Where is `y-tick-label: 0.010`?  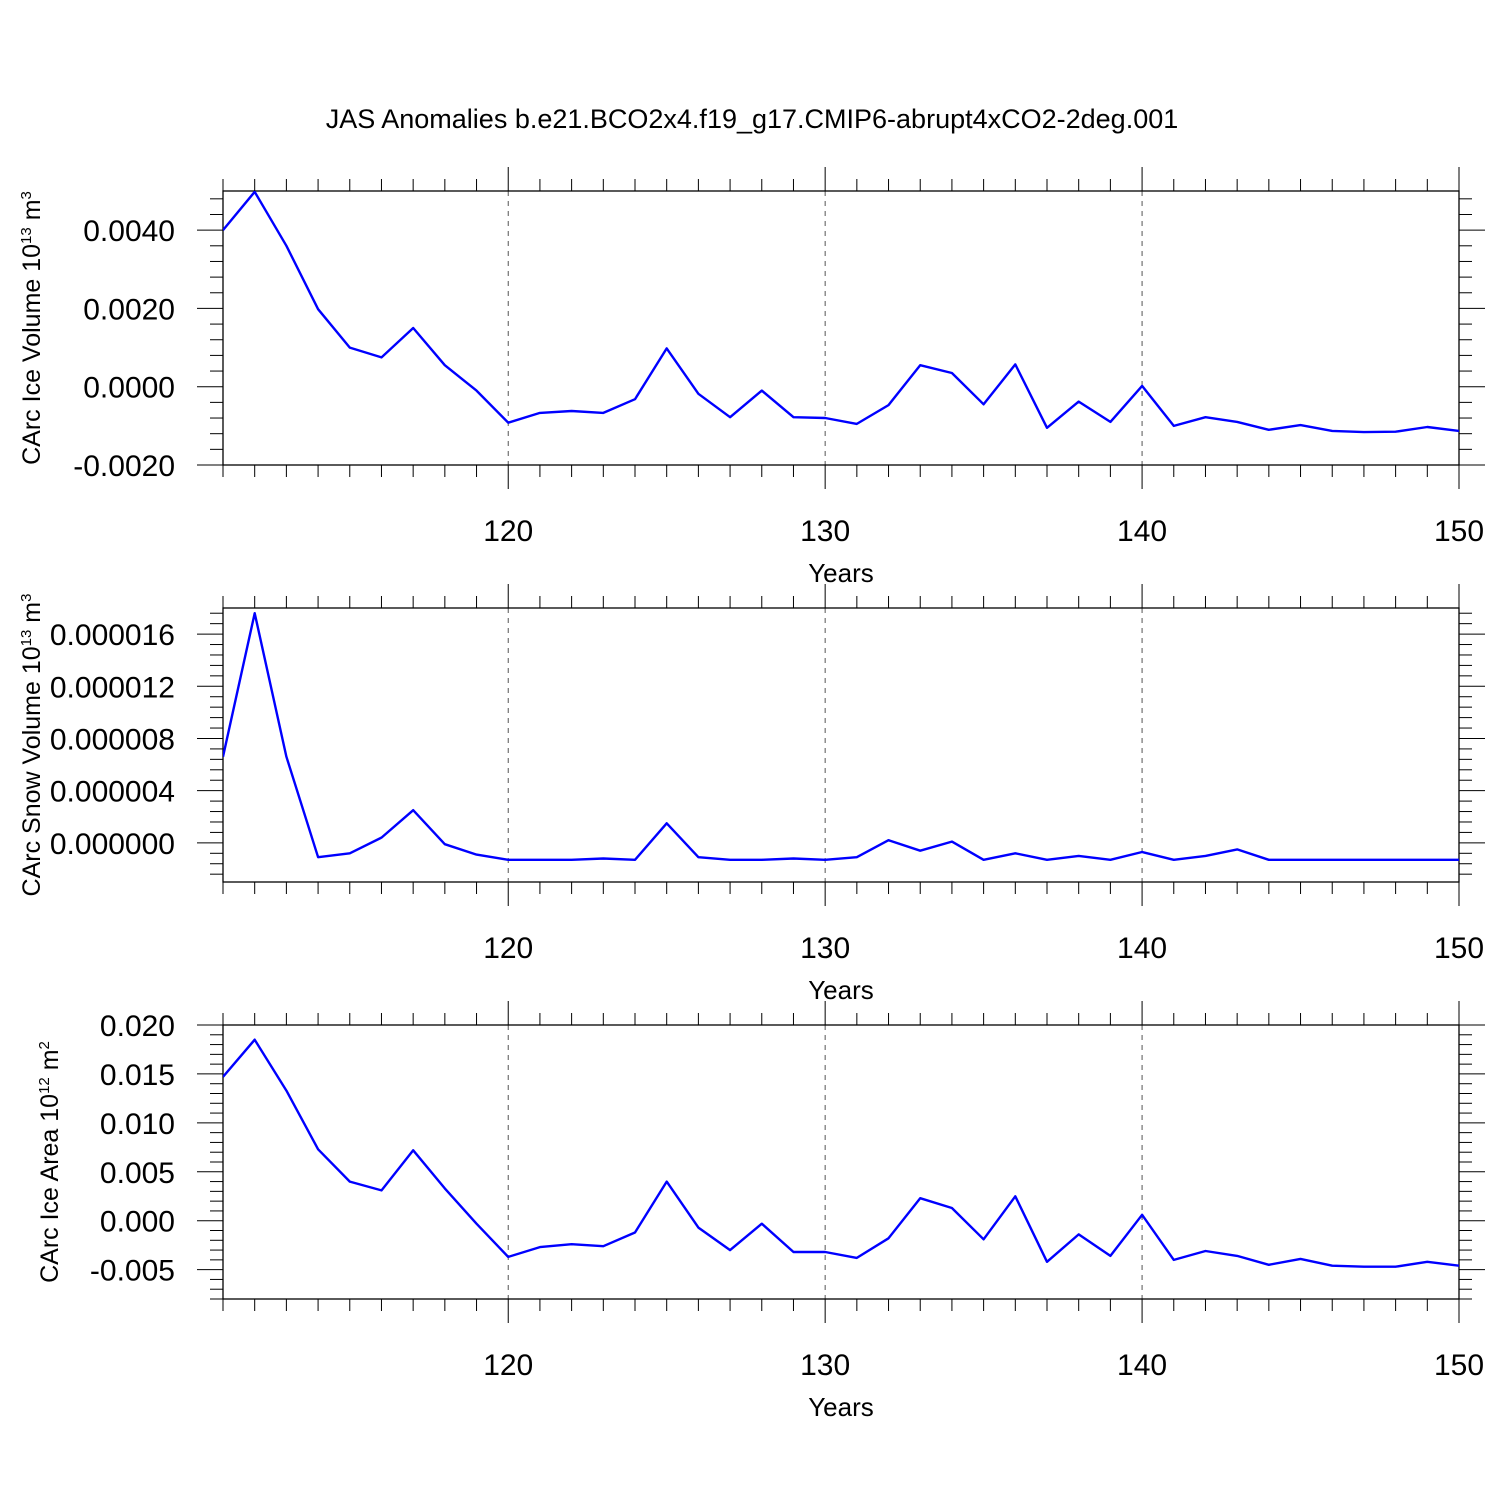 y-tick-label: 0.010 is located at coordinates (137, 1124).